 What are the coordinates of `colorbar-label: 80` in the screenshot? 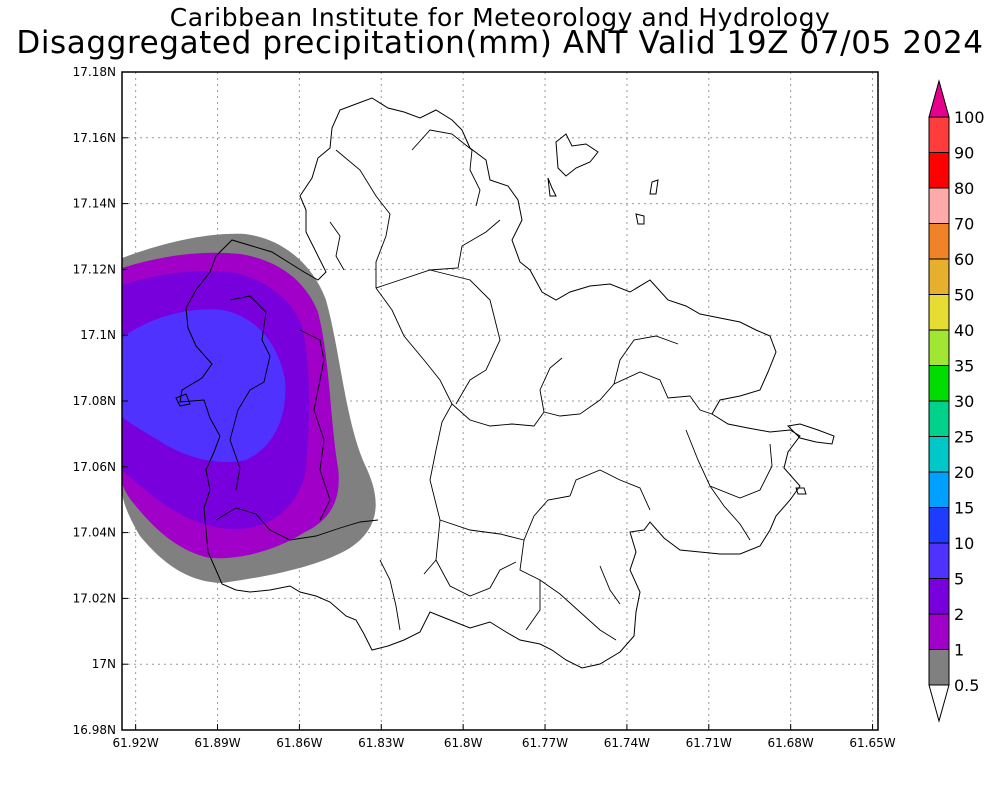 It's located at (964, 188).